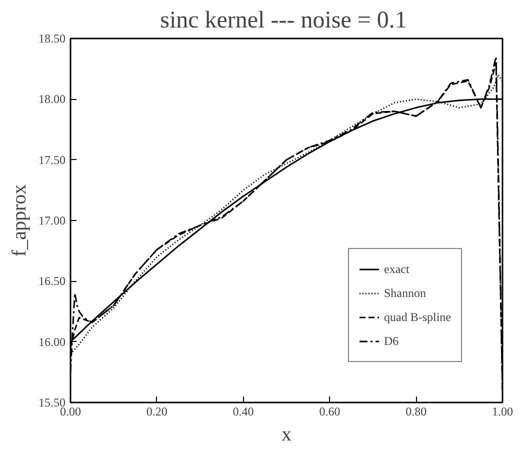  I want to click on x-tick-label: 0.20, so click(157, 411).